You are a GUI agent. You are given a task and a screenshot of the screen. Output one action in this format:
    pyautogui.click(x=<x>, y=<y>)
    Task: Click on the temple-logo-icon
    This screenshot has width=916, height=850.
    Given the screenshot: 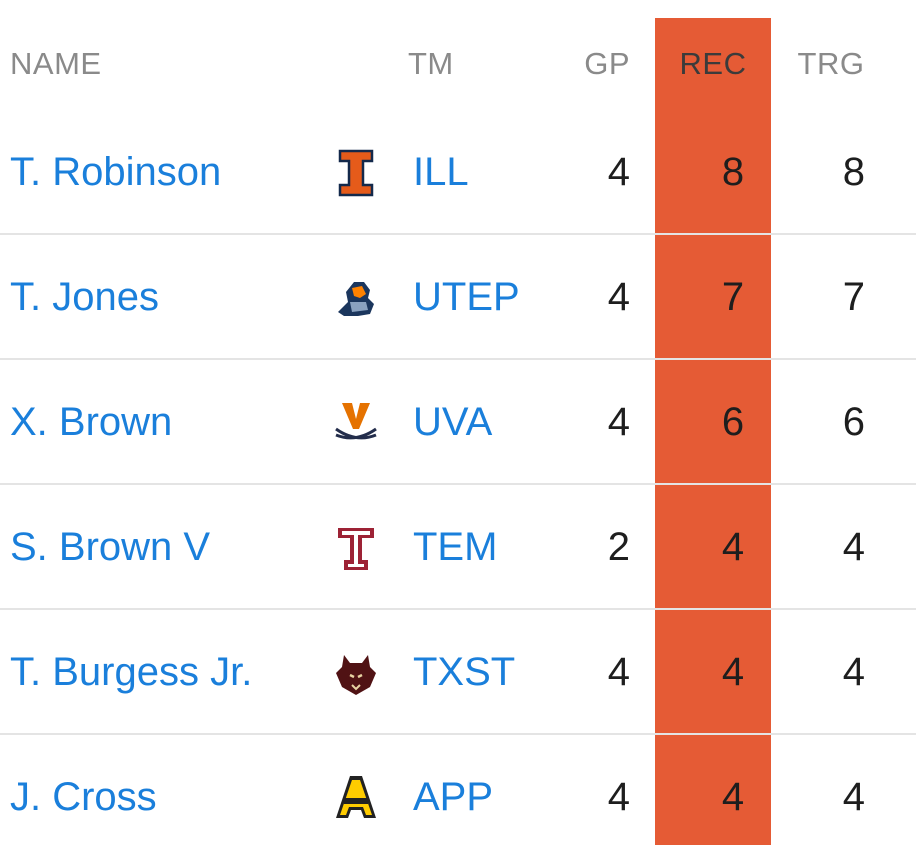 What is the action you would take?
    pyautogui.click(x=356, y=548)
    